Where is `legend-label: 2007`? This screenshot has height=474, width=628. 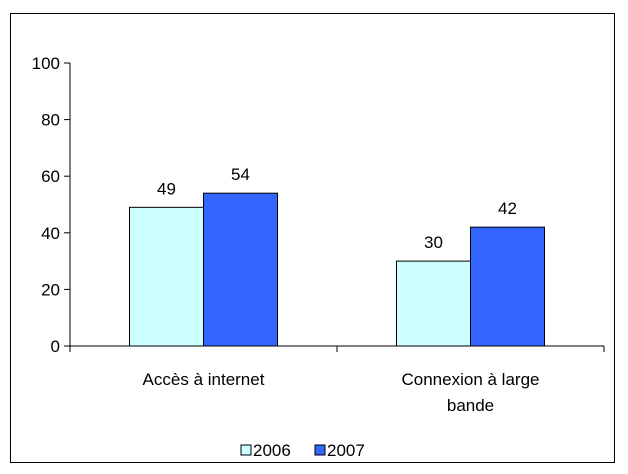 legend-label: 2007 is located at coordinates (346, 450).